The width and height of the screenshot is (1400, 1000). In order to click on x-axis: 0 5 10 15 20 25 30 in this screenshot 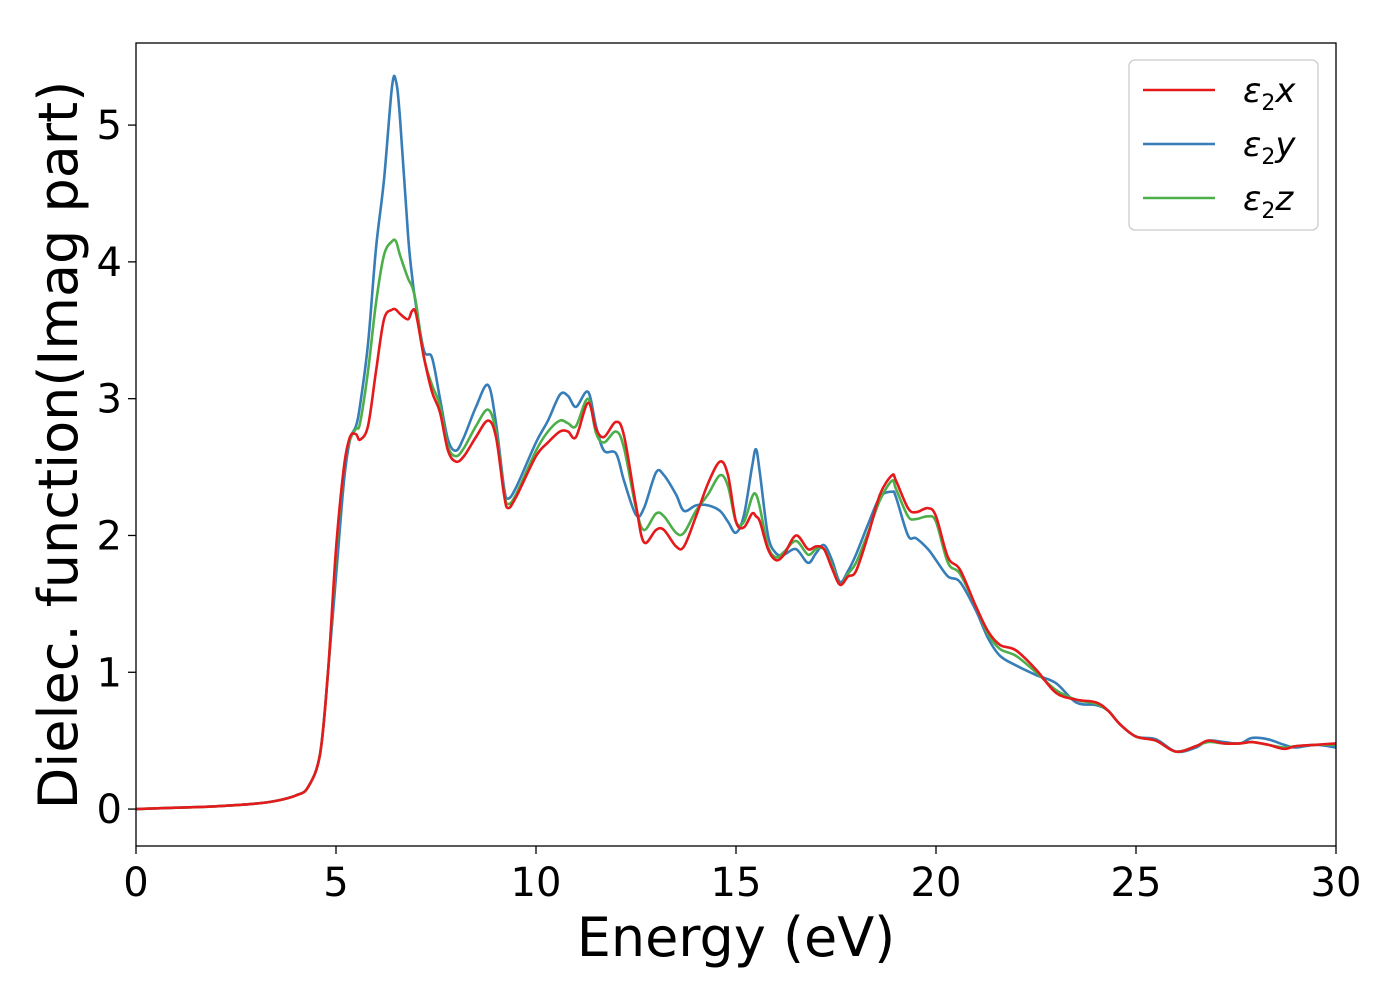, I will do `click(742, 876)`.